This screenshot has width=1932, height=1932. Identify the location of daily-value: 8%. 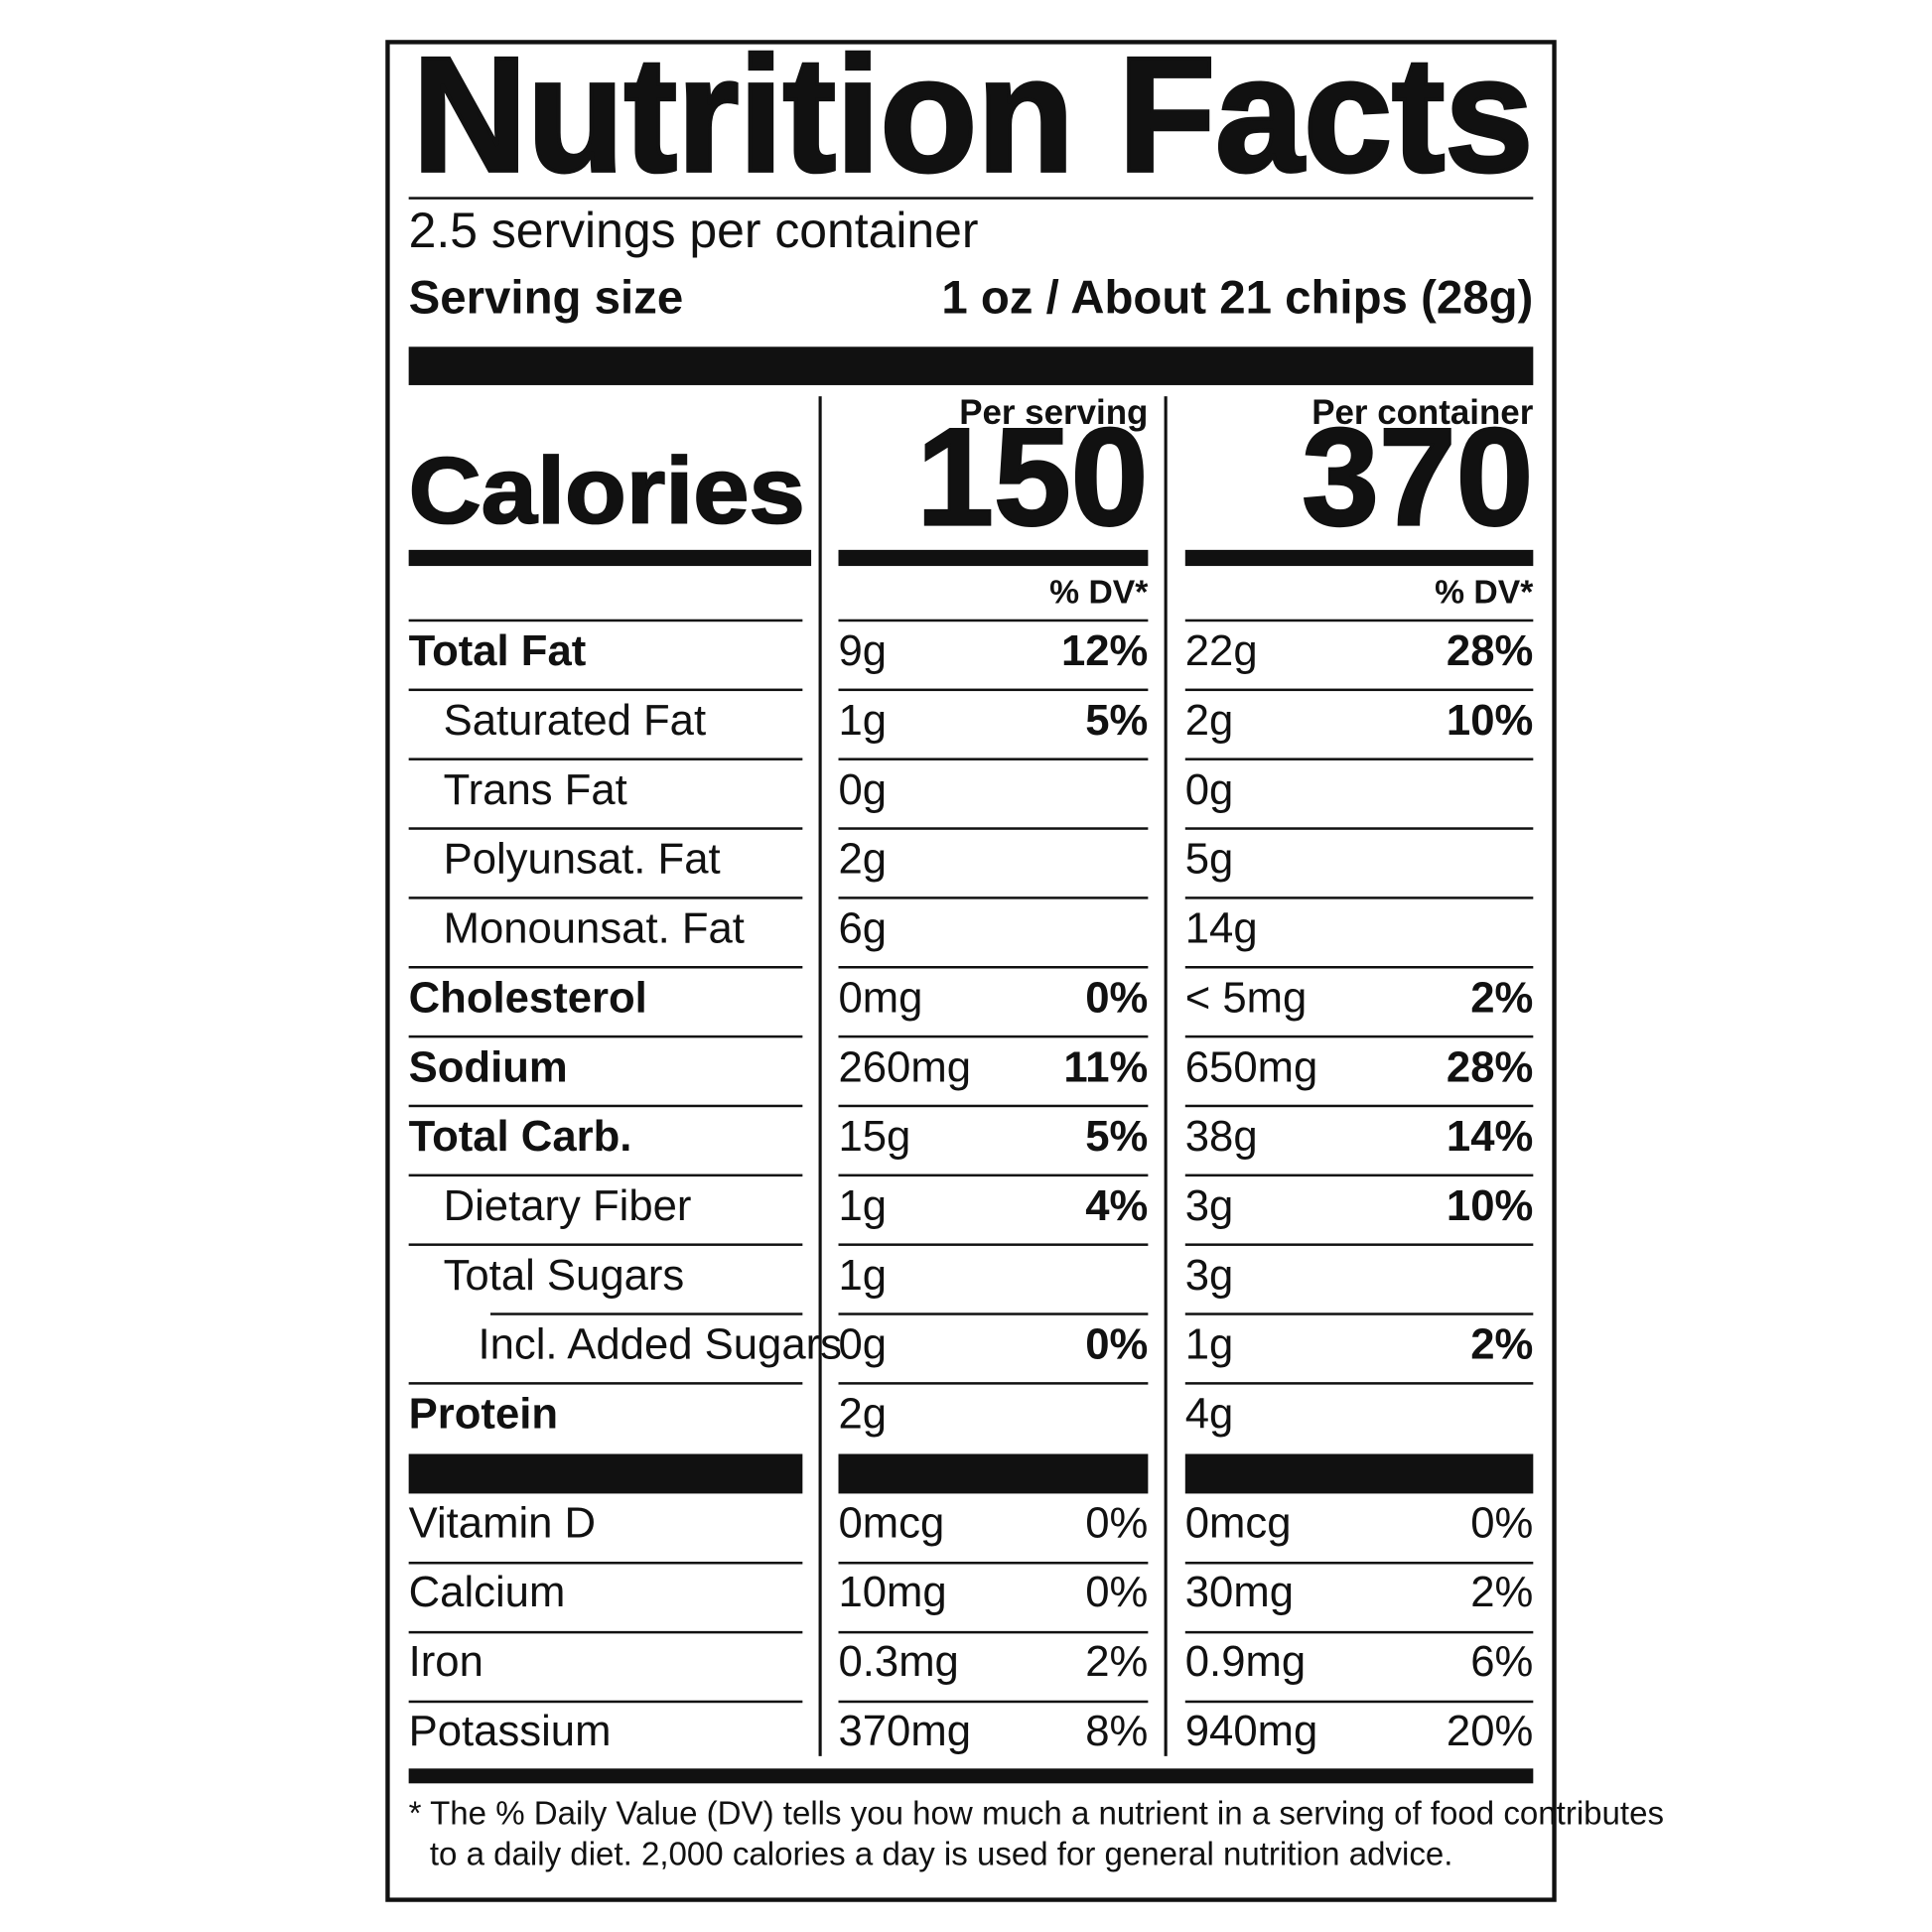
(1117, 1731).